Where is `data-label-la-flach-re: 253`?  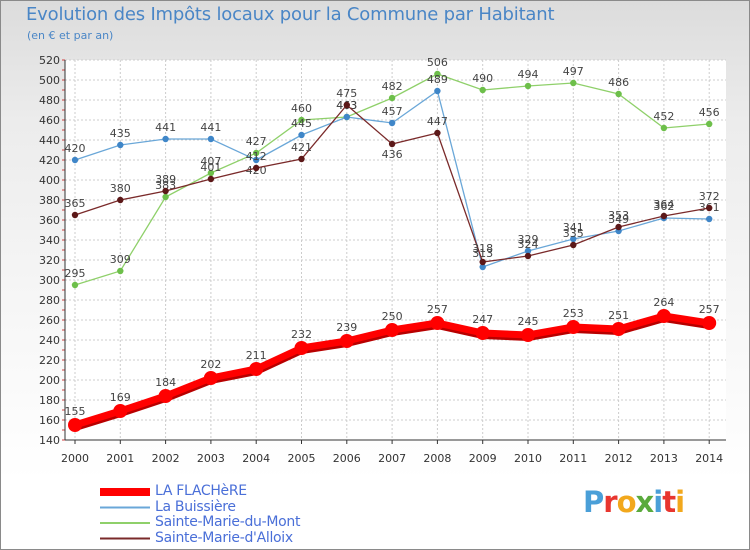
data-label-la-flach-re: 253 is located at coordinates (573, 313).